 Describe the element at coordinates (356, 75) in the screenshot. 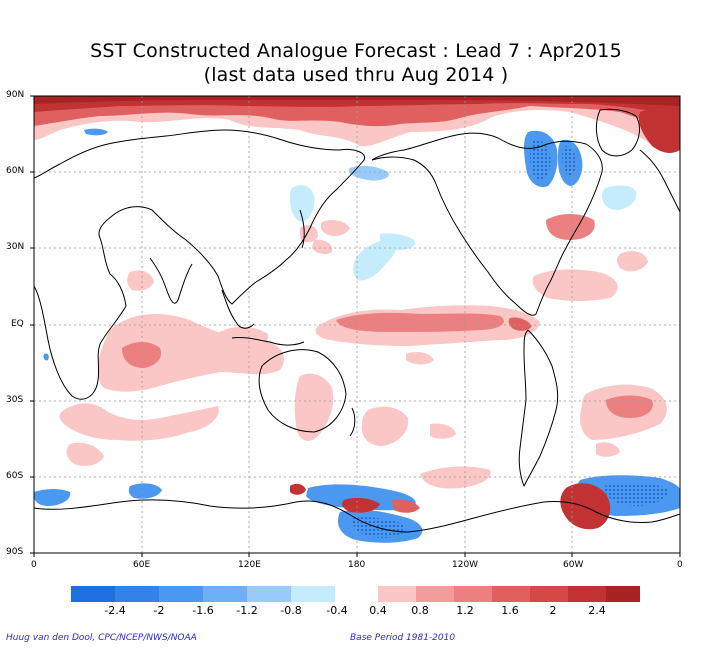

I see `map-subtitle: (last data used thru Aug 2014 )` at that location.